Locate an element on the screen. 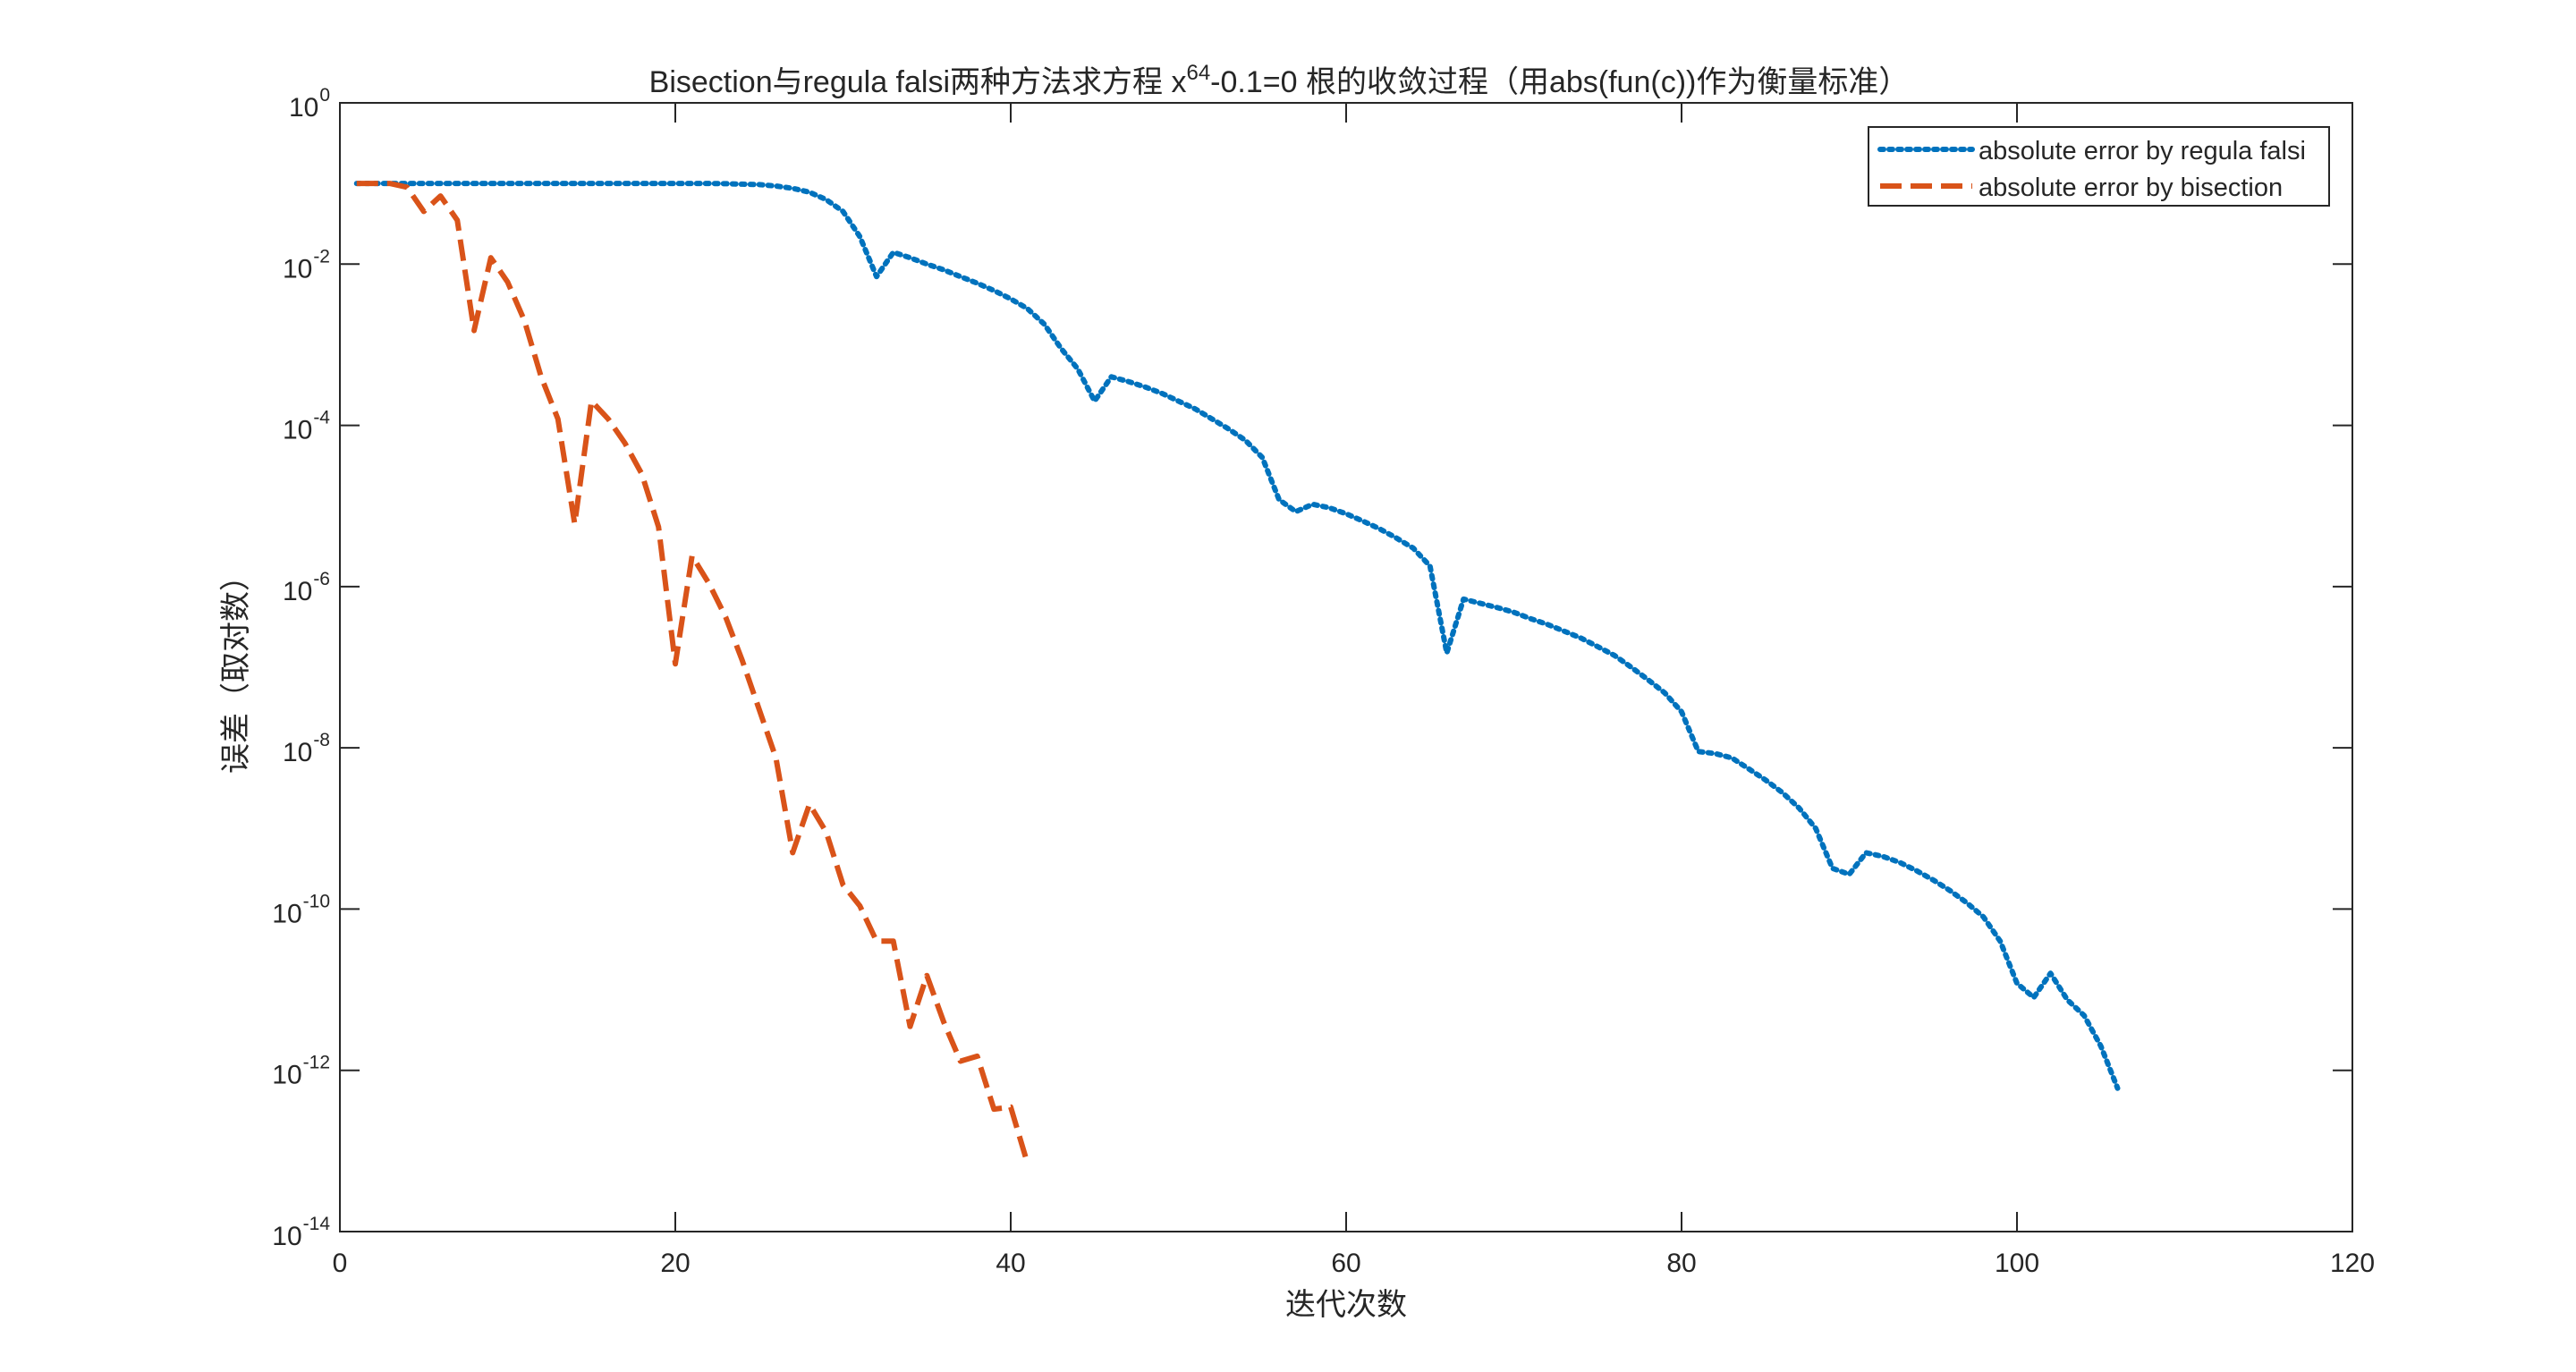 The height and width of the screenshot is (1372, 2576). y-tick-label: 10 -14 is located at coordinates (301, 1232).